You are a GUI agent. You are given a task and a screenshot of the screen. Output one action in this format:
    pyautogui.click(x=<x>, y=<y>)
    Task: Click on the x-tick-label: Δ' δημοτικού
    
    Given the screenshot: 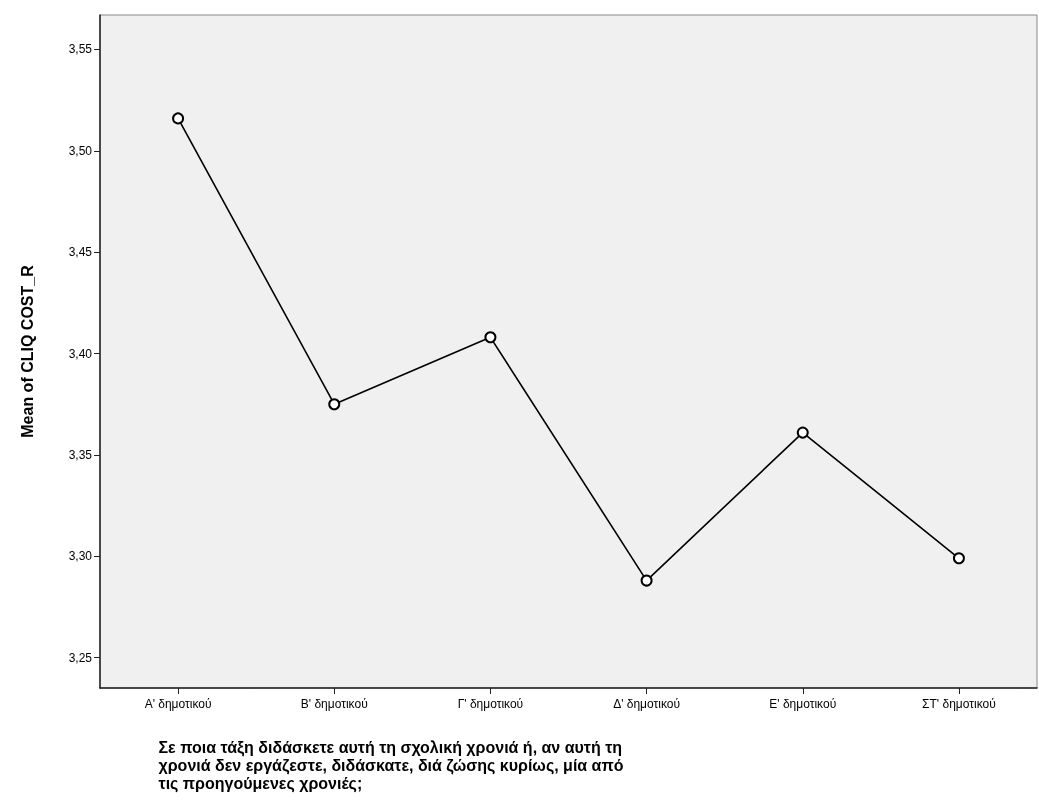 What is the action you would take?
    pyautogui.click(x=647, y=704)
    